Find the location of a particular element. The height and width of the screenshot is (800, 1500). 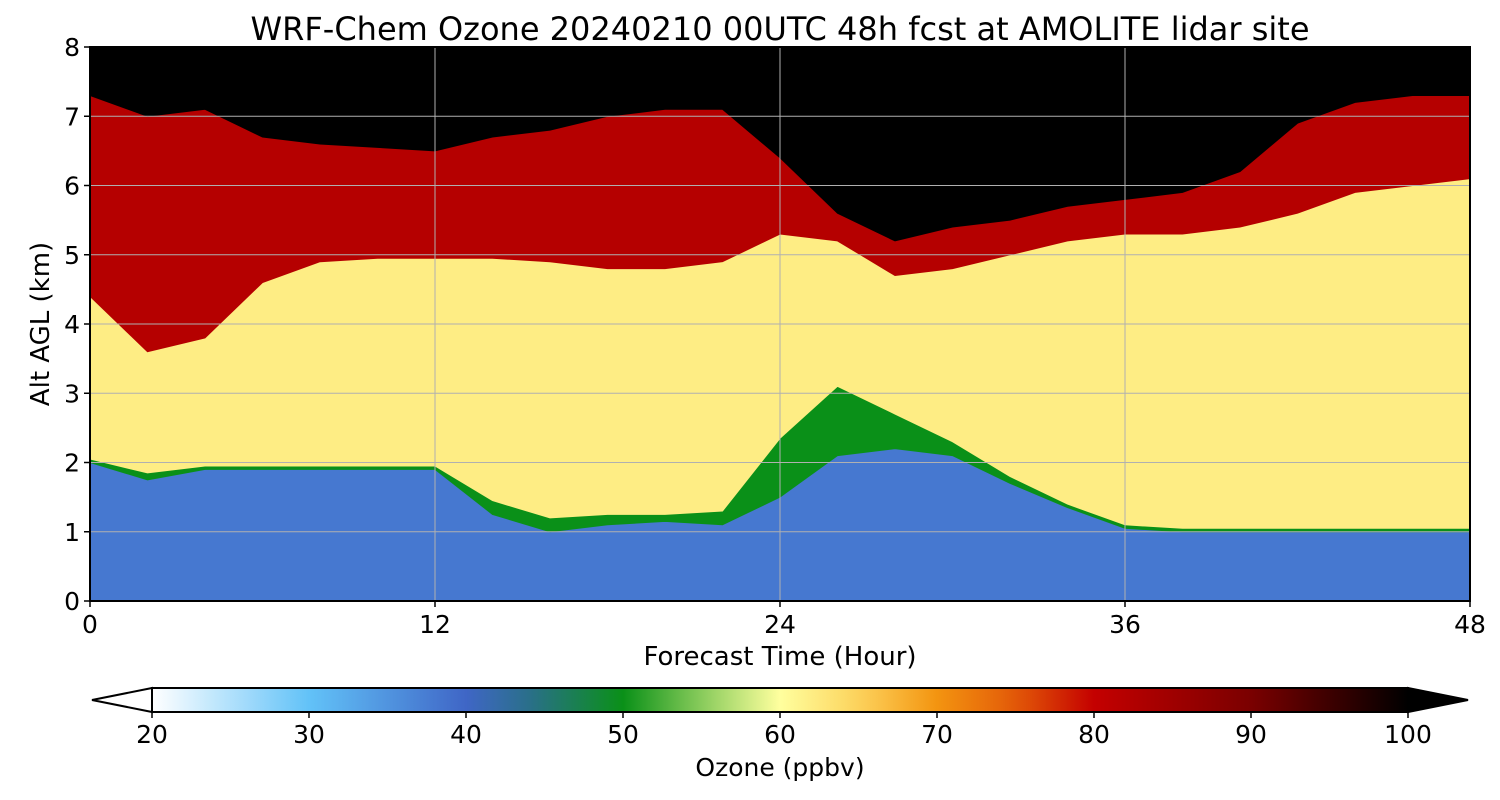

colorbar-tick-label-4: 60 is located at coordinates (780, 734).